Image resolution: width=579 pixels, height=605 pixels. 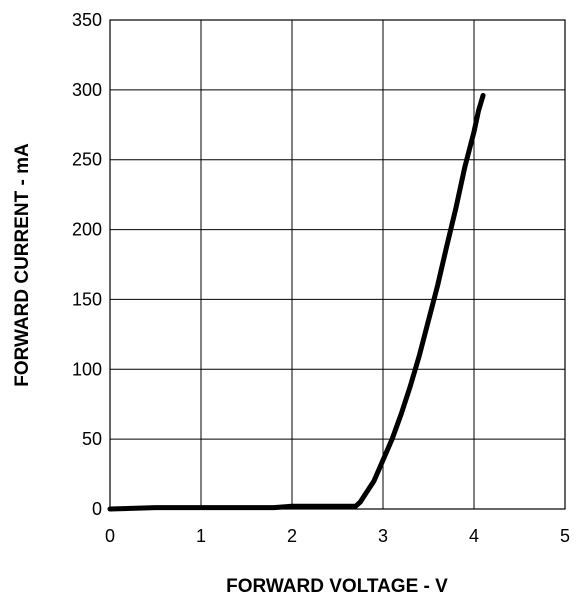 I want to click on x-tick-label: 1, so click(x=201, y=536).